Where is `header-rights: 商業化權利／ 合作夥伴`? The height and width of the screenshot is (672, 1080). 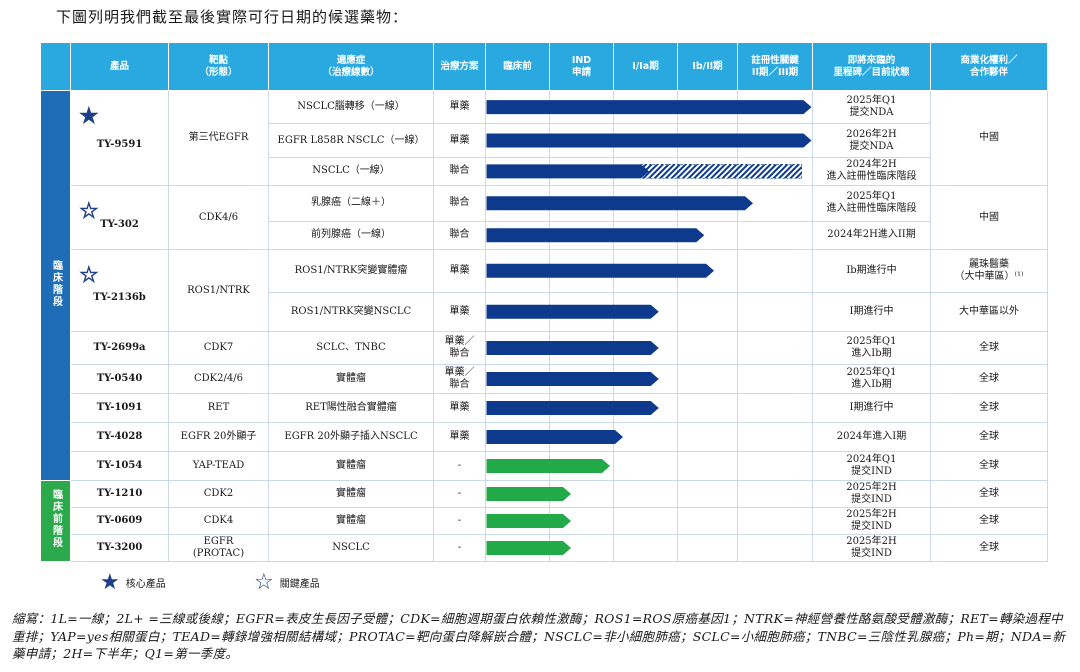
header-rights: 商業化權利／ 合作夥伴 is located at coordinates (989, 66).